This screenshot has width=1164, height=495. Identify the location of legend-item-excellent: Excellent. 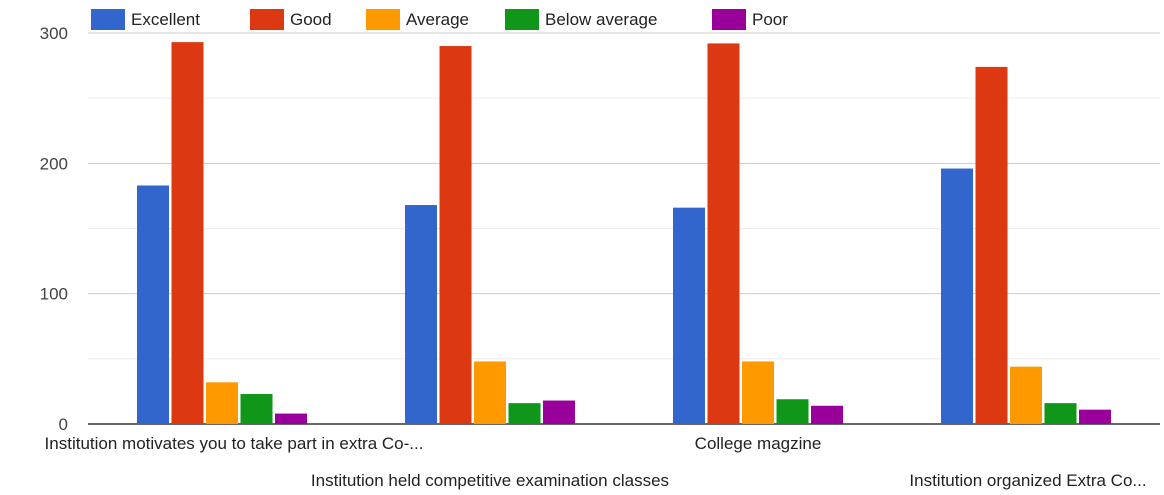
(145, 19).